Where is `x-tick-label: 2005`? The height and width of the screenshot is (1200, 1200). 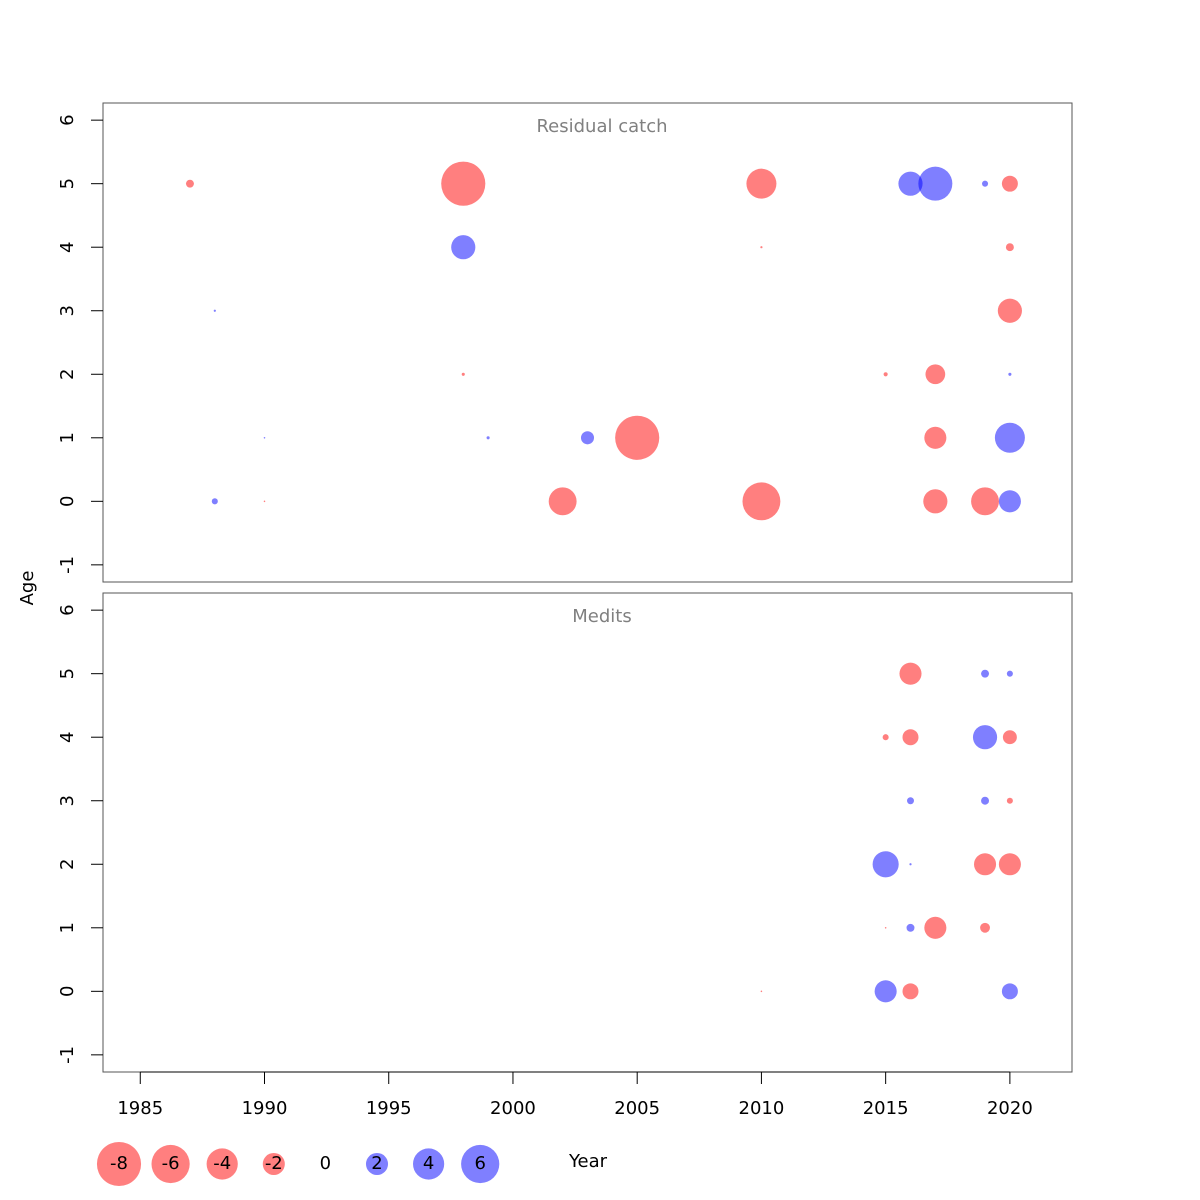
x-tick-label: 2005 is located at coordinates (637, 1108).